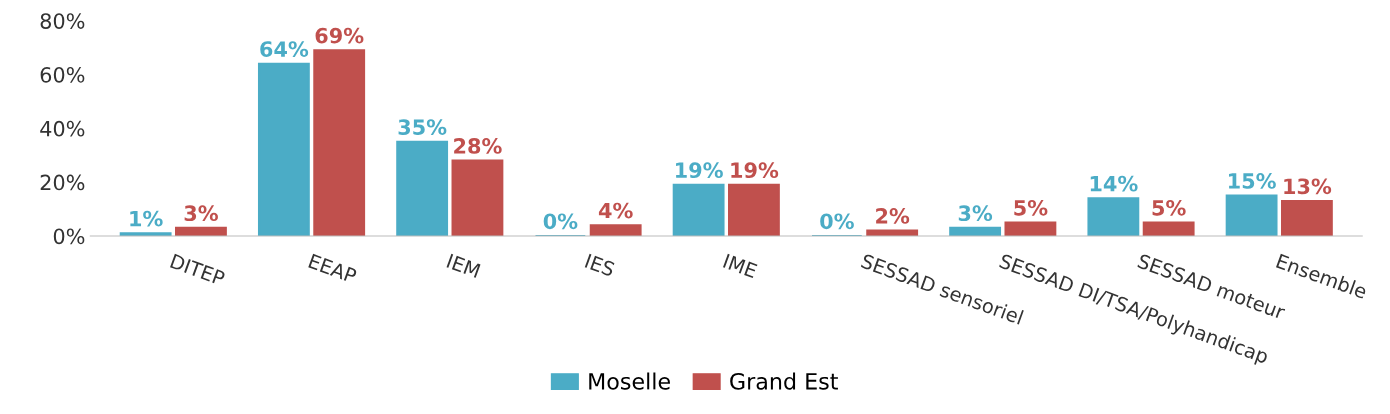 The width and height of the screenshot is (1390, 414). Describe the element at coordinates (740, 266) in the screenshot. I see `x-tick-label: IME` at that location.